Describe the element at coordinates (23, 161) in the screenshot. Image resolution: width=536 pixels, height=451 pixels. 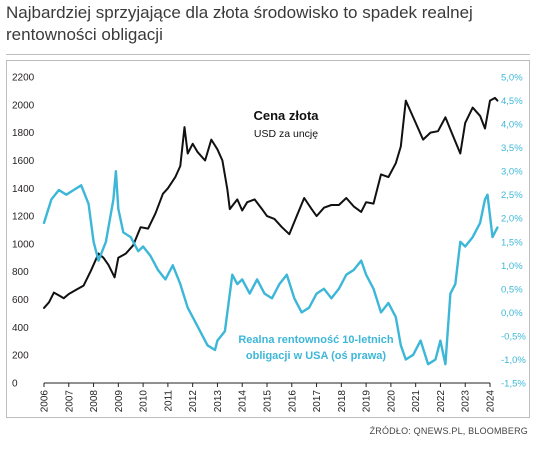
I see `y-left-tick-label: 1600` at that location.